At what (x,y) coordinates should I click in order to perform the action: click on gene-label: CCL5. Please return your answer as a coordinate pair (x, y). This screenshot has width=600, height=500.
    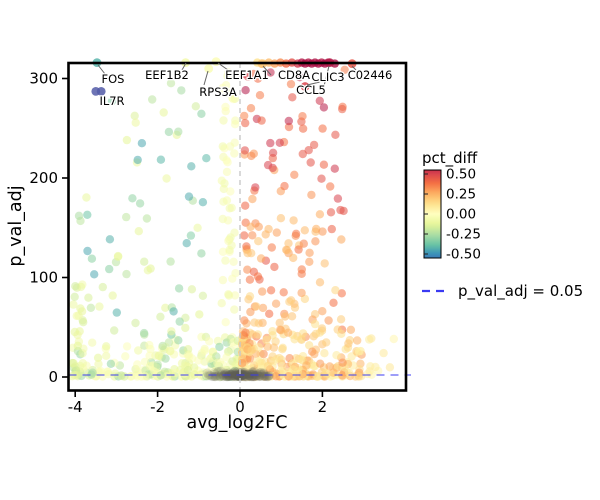
    Looking at the image, I should click on (311, 90).